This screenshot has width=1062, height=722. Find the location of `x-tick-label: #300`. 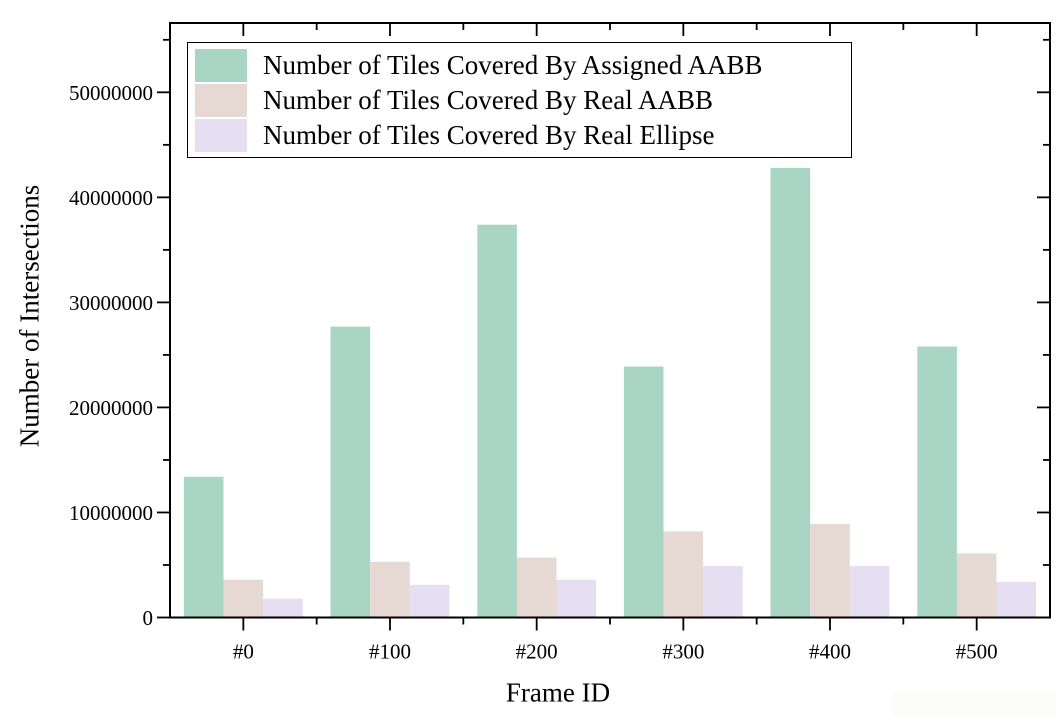

x-tick-label: #300 is located at coordinates (683, 652).